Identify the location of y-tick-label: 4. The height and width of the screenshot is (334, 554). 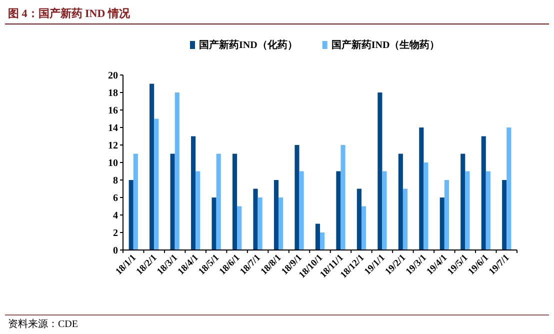
(115, 216).